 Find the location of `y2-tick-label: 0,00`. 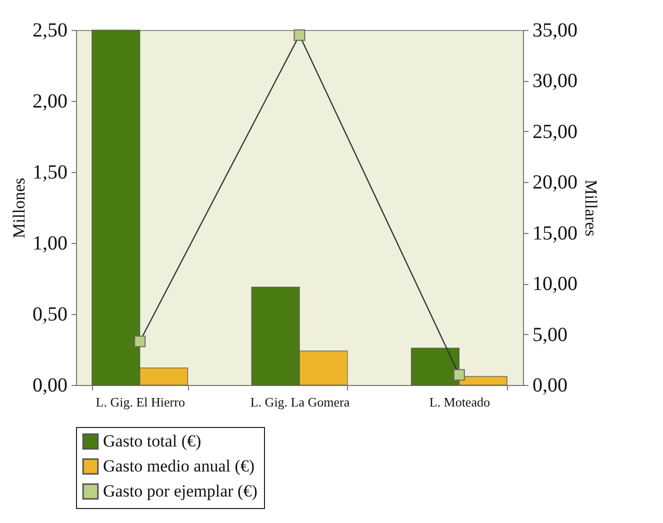

y2-tick-label: 0,00 is located at coordinates (550, 385).